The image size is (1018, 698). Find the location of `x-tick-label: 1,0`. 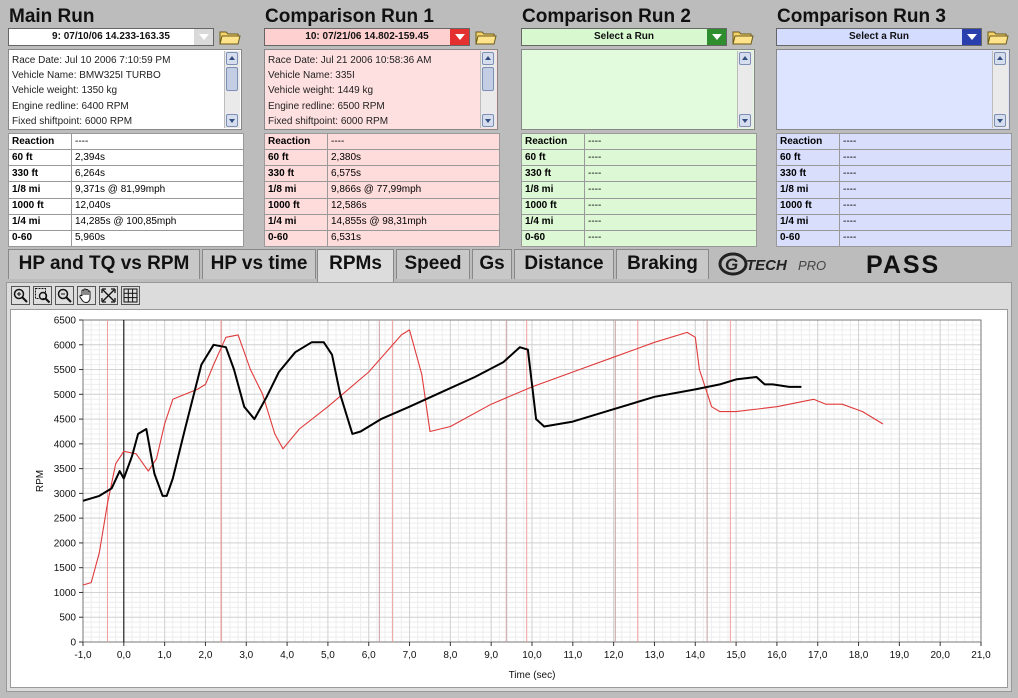

x-tick-label: 1,0 is located at coordinates (165, 655).